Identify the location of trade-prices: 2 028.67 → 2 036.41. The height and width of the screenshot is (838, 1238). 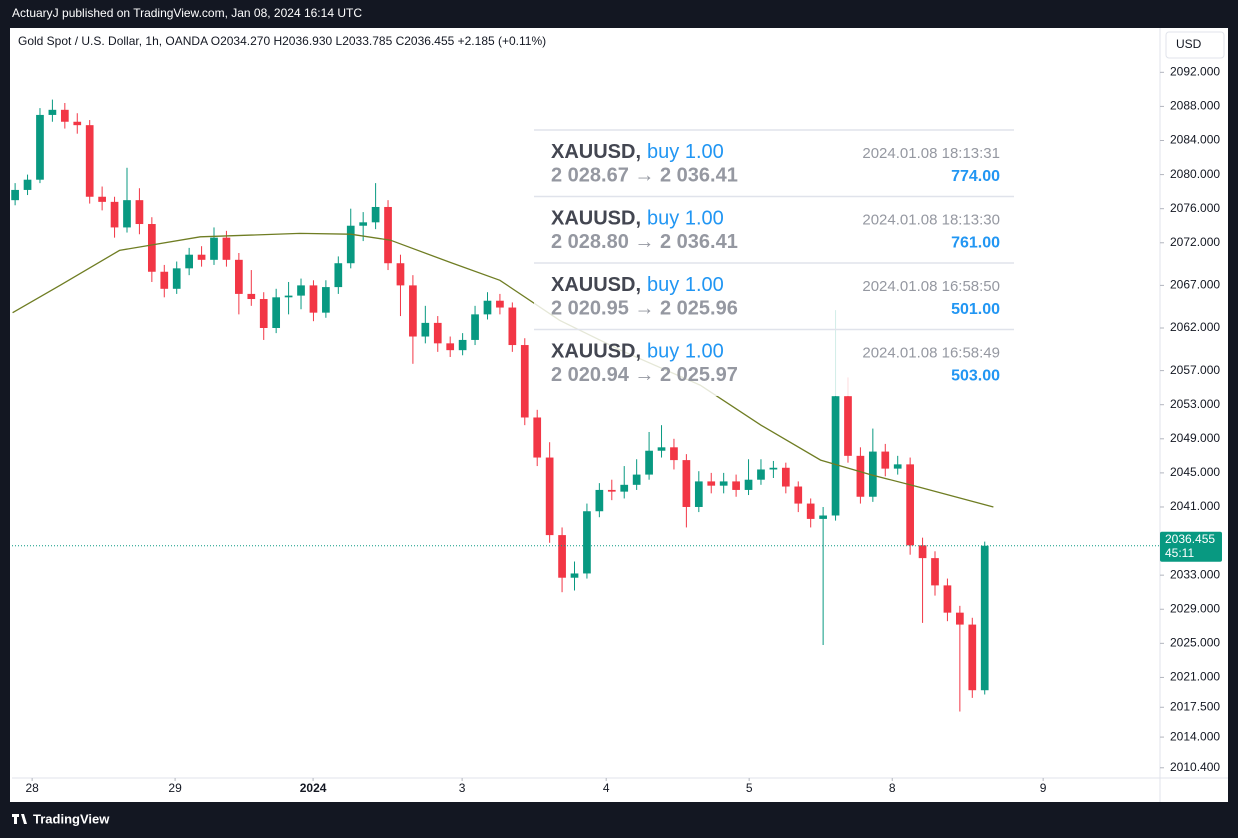
(644, 175).